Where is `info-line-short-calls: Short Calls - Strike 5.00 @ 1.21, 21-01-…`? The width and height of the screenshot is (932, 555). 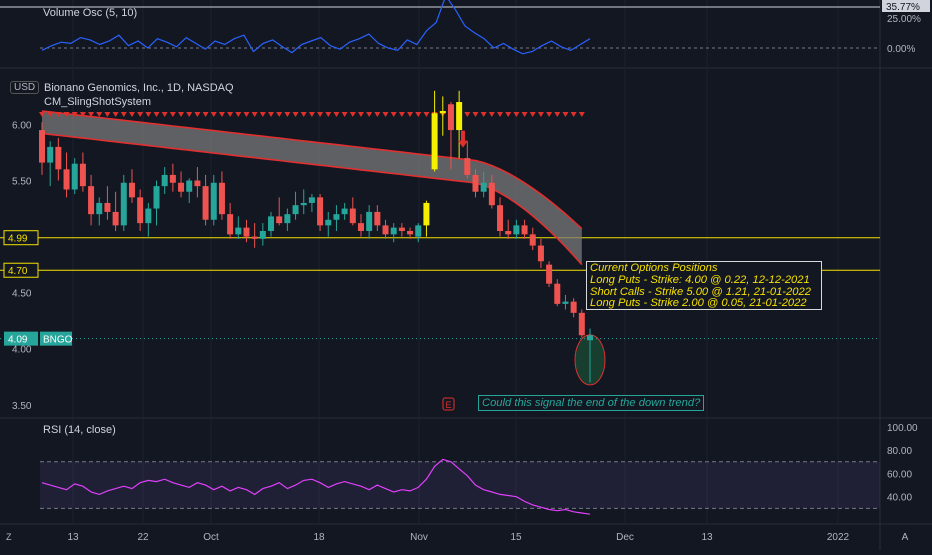
info-line-short-calls: Short Calls - Strike 5.00 @ 1.21, 21-01-… is located at coordinates (700, 291).